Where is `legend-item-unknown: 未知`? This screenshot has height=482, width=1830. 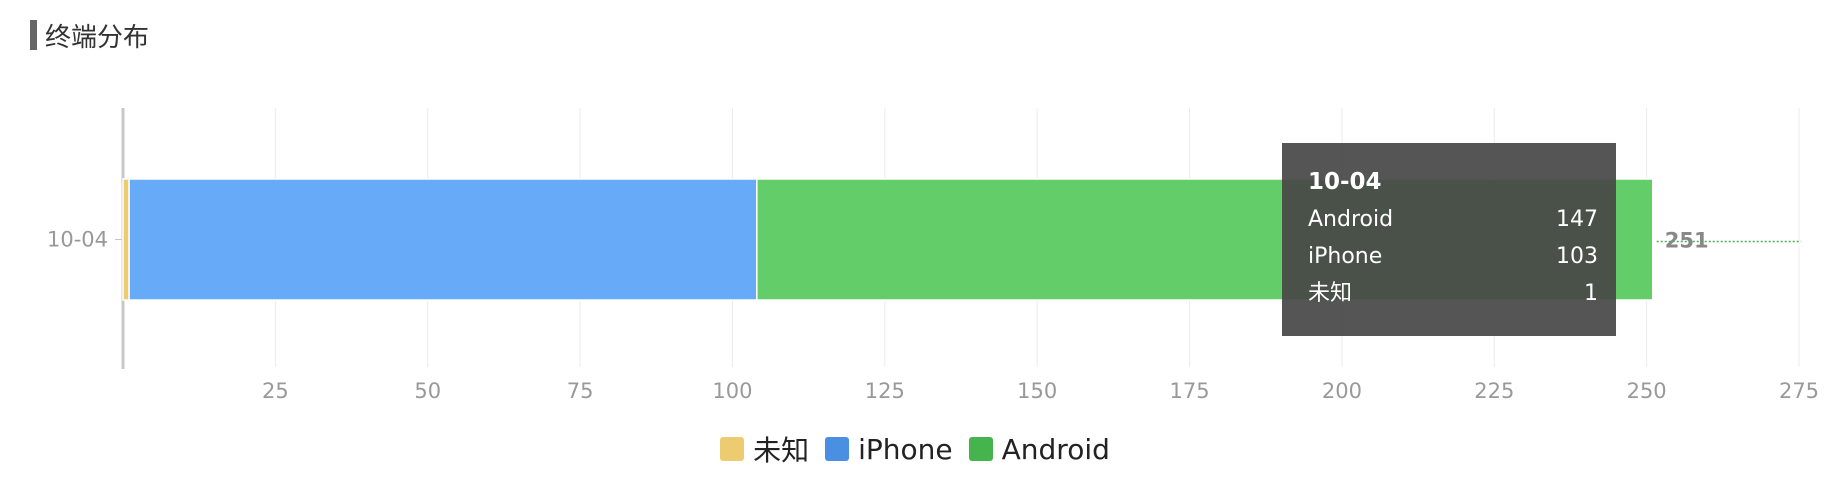
legend-item-unknown: 未知 is located at coordinates (764, 449).